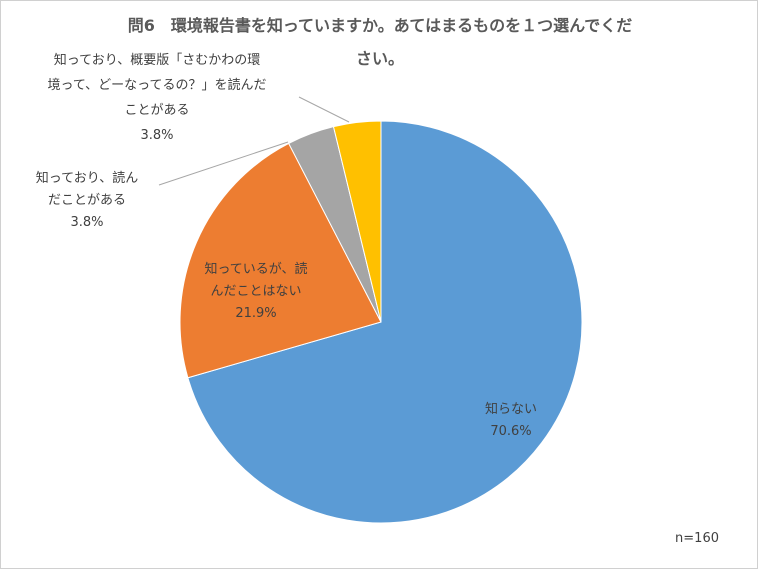 Image resolution: width=758 pixels, height=570 pixels. Describe the element at coordinates (156, 85) in the screenshot. I see `data-label-category: 境って、どーなってるの？」を読んだ` at that location.